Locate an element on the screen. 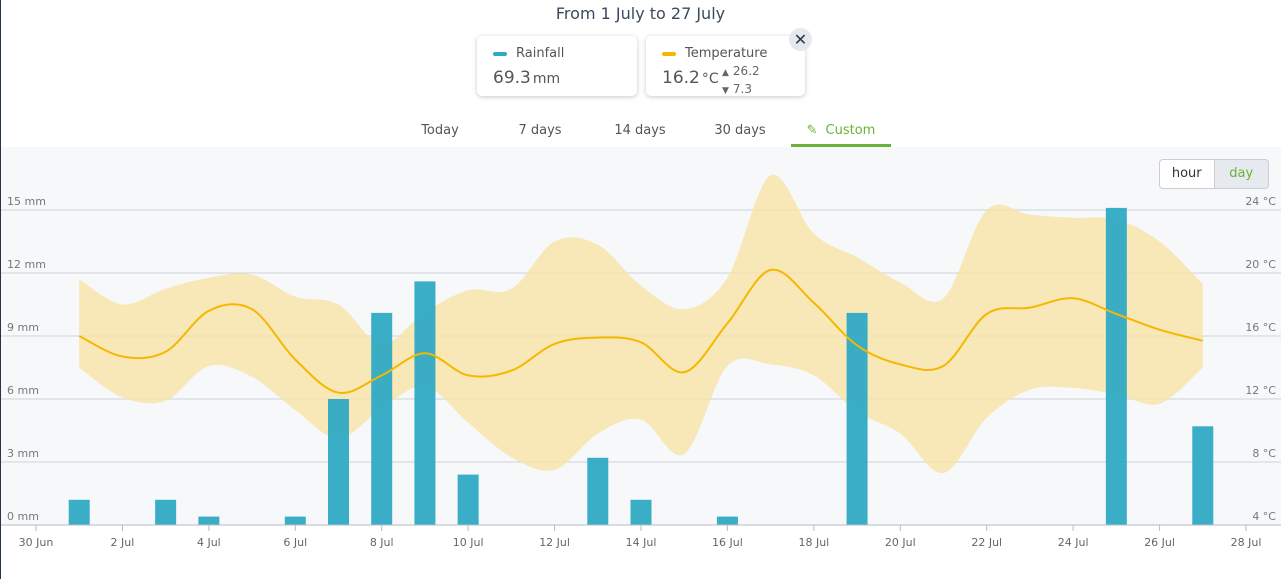 Image resolution: width=1281 pixels, height=579 pixels. x-tick-label: 4 Jul is located at coordinates (209, 542).